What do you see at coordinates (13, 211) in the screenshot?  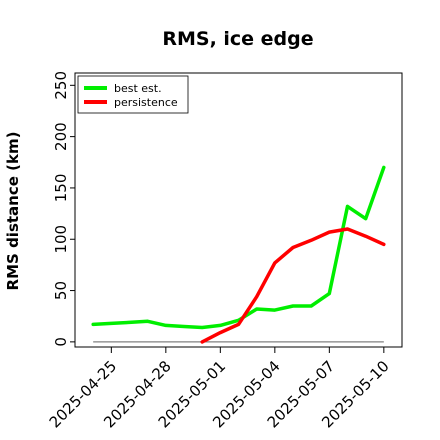 I see `y-axis-label: RMS distance (km)` at bounding box center [13, 211].